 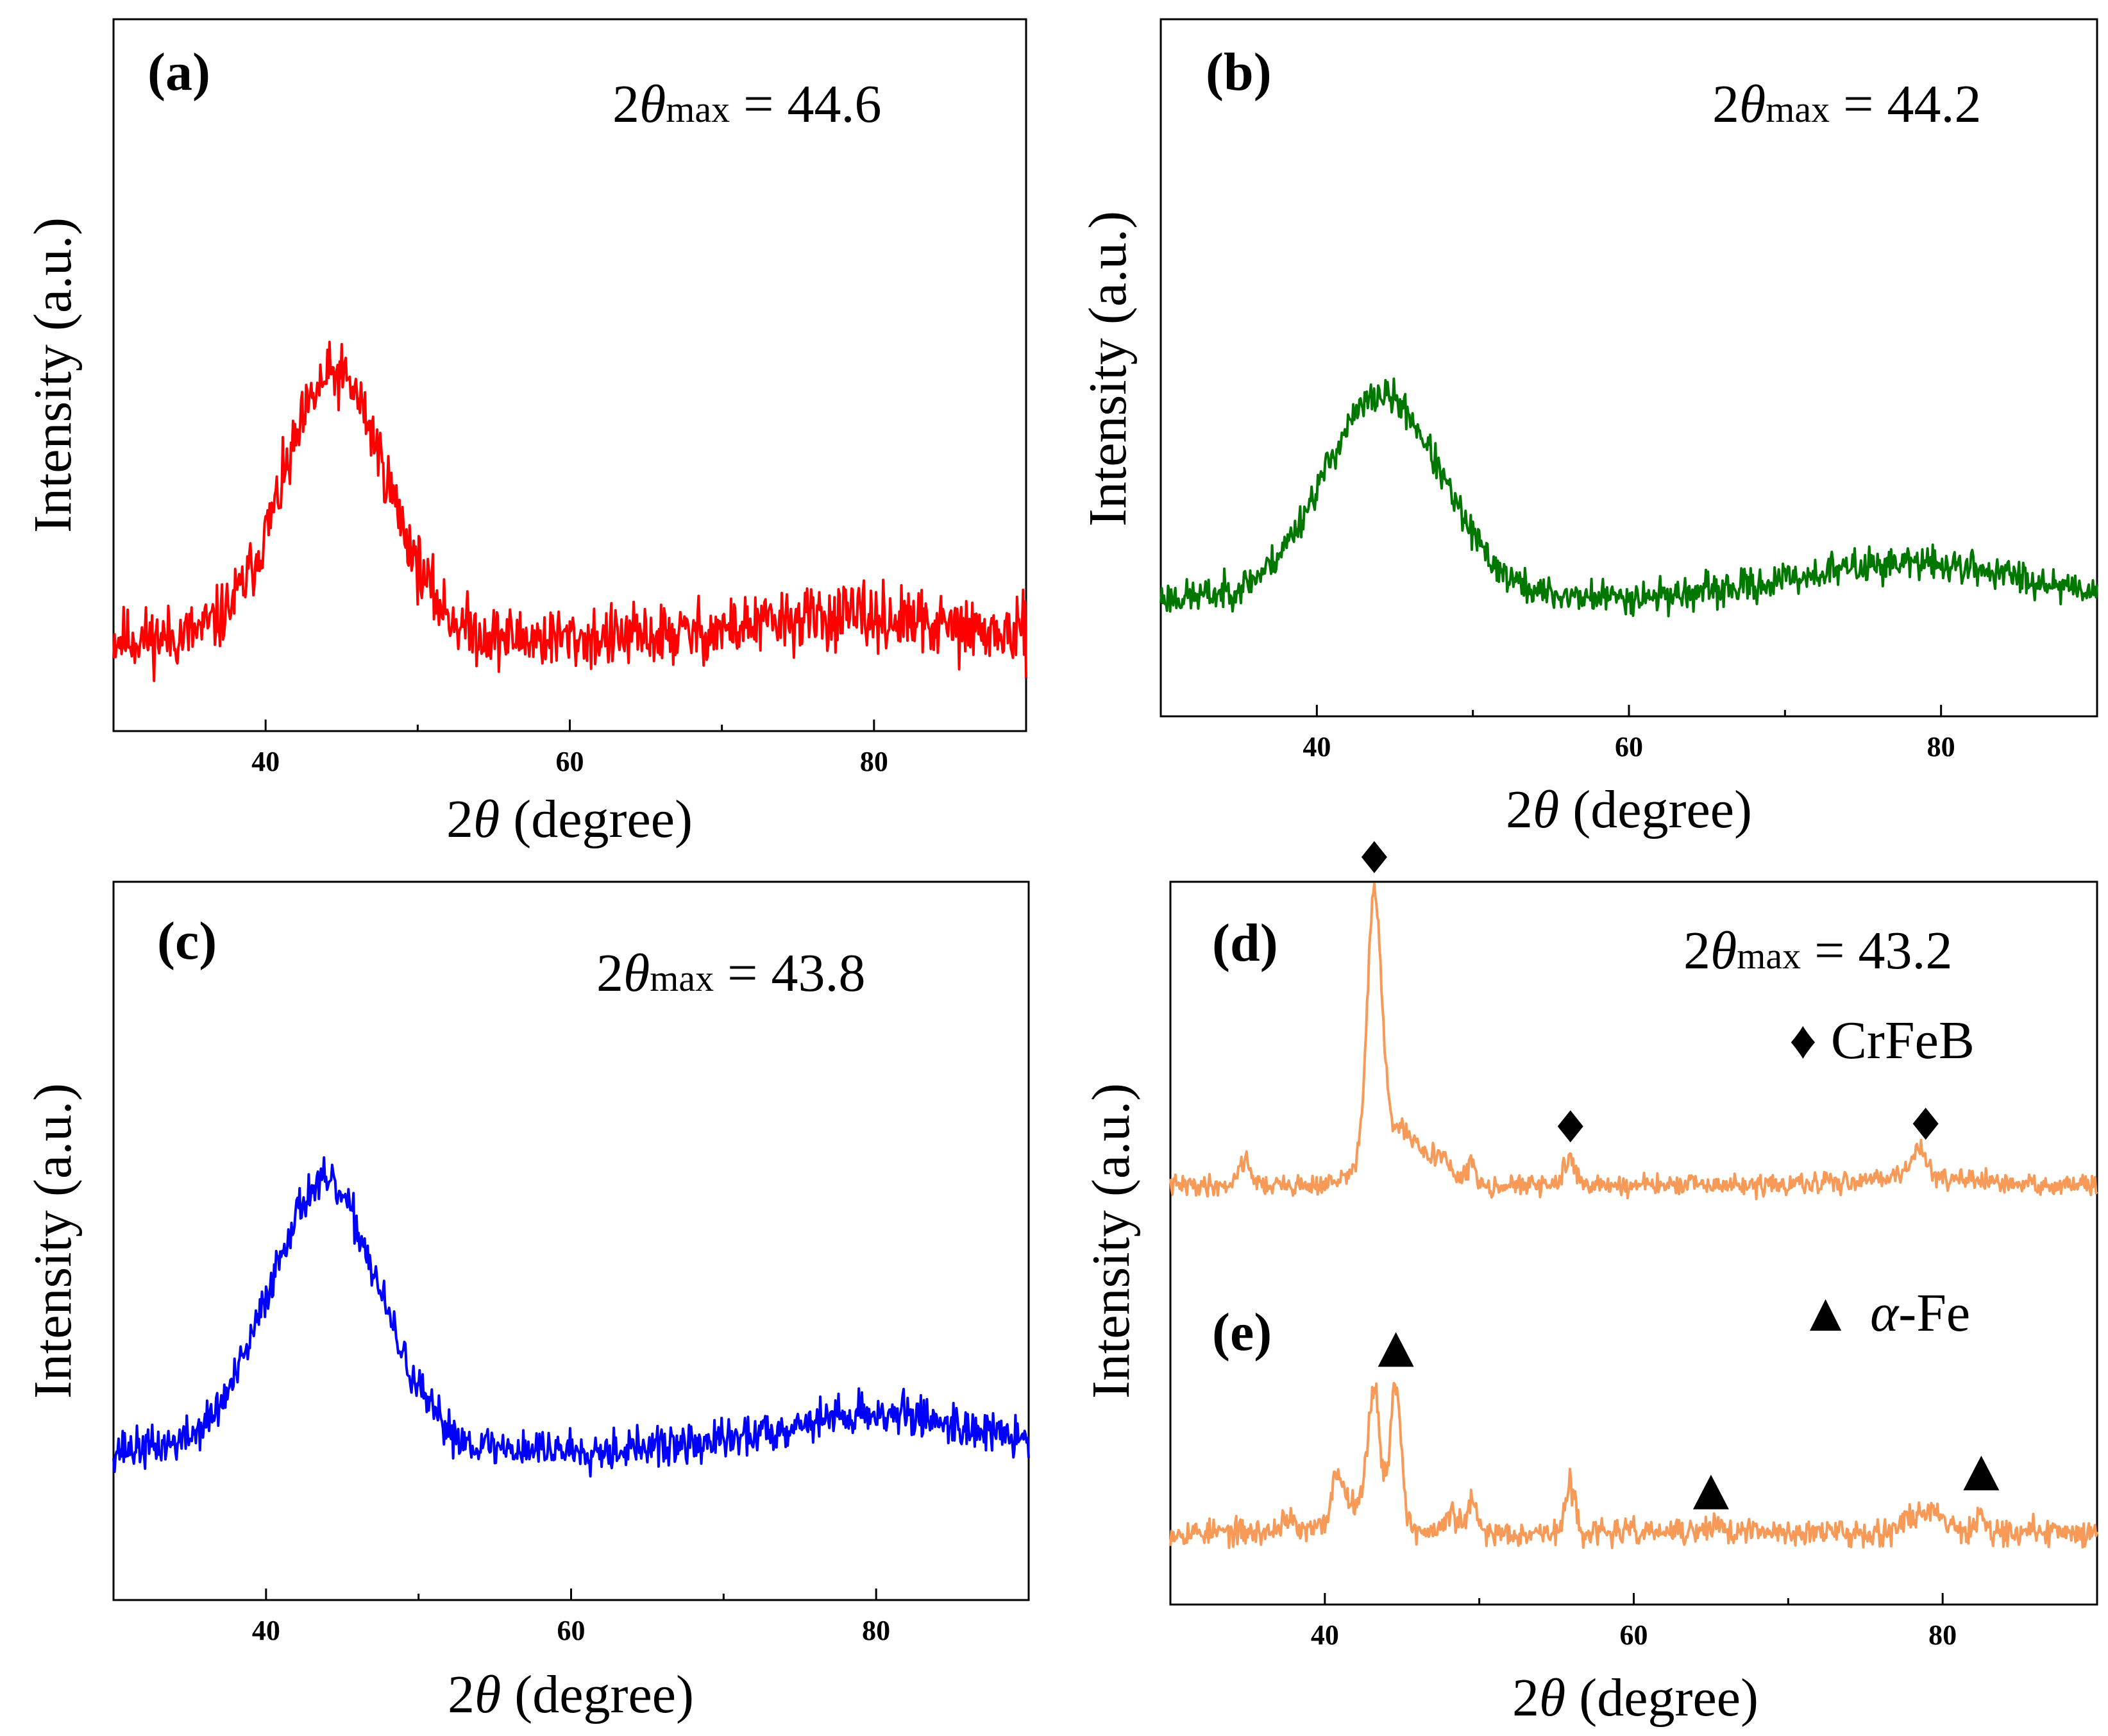 What do you see at coordinates (1634, 1041) in the screenshot?
I see `series-line-d` at bounding box center [1634, 1041].